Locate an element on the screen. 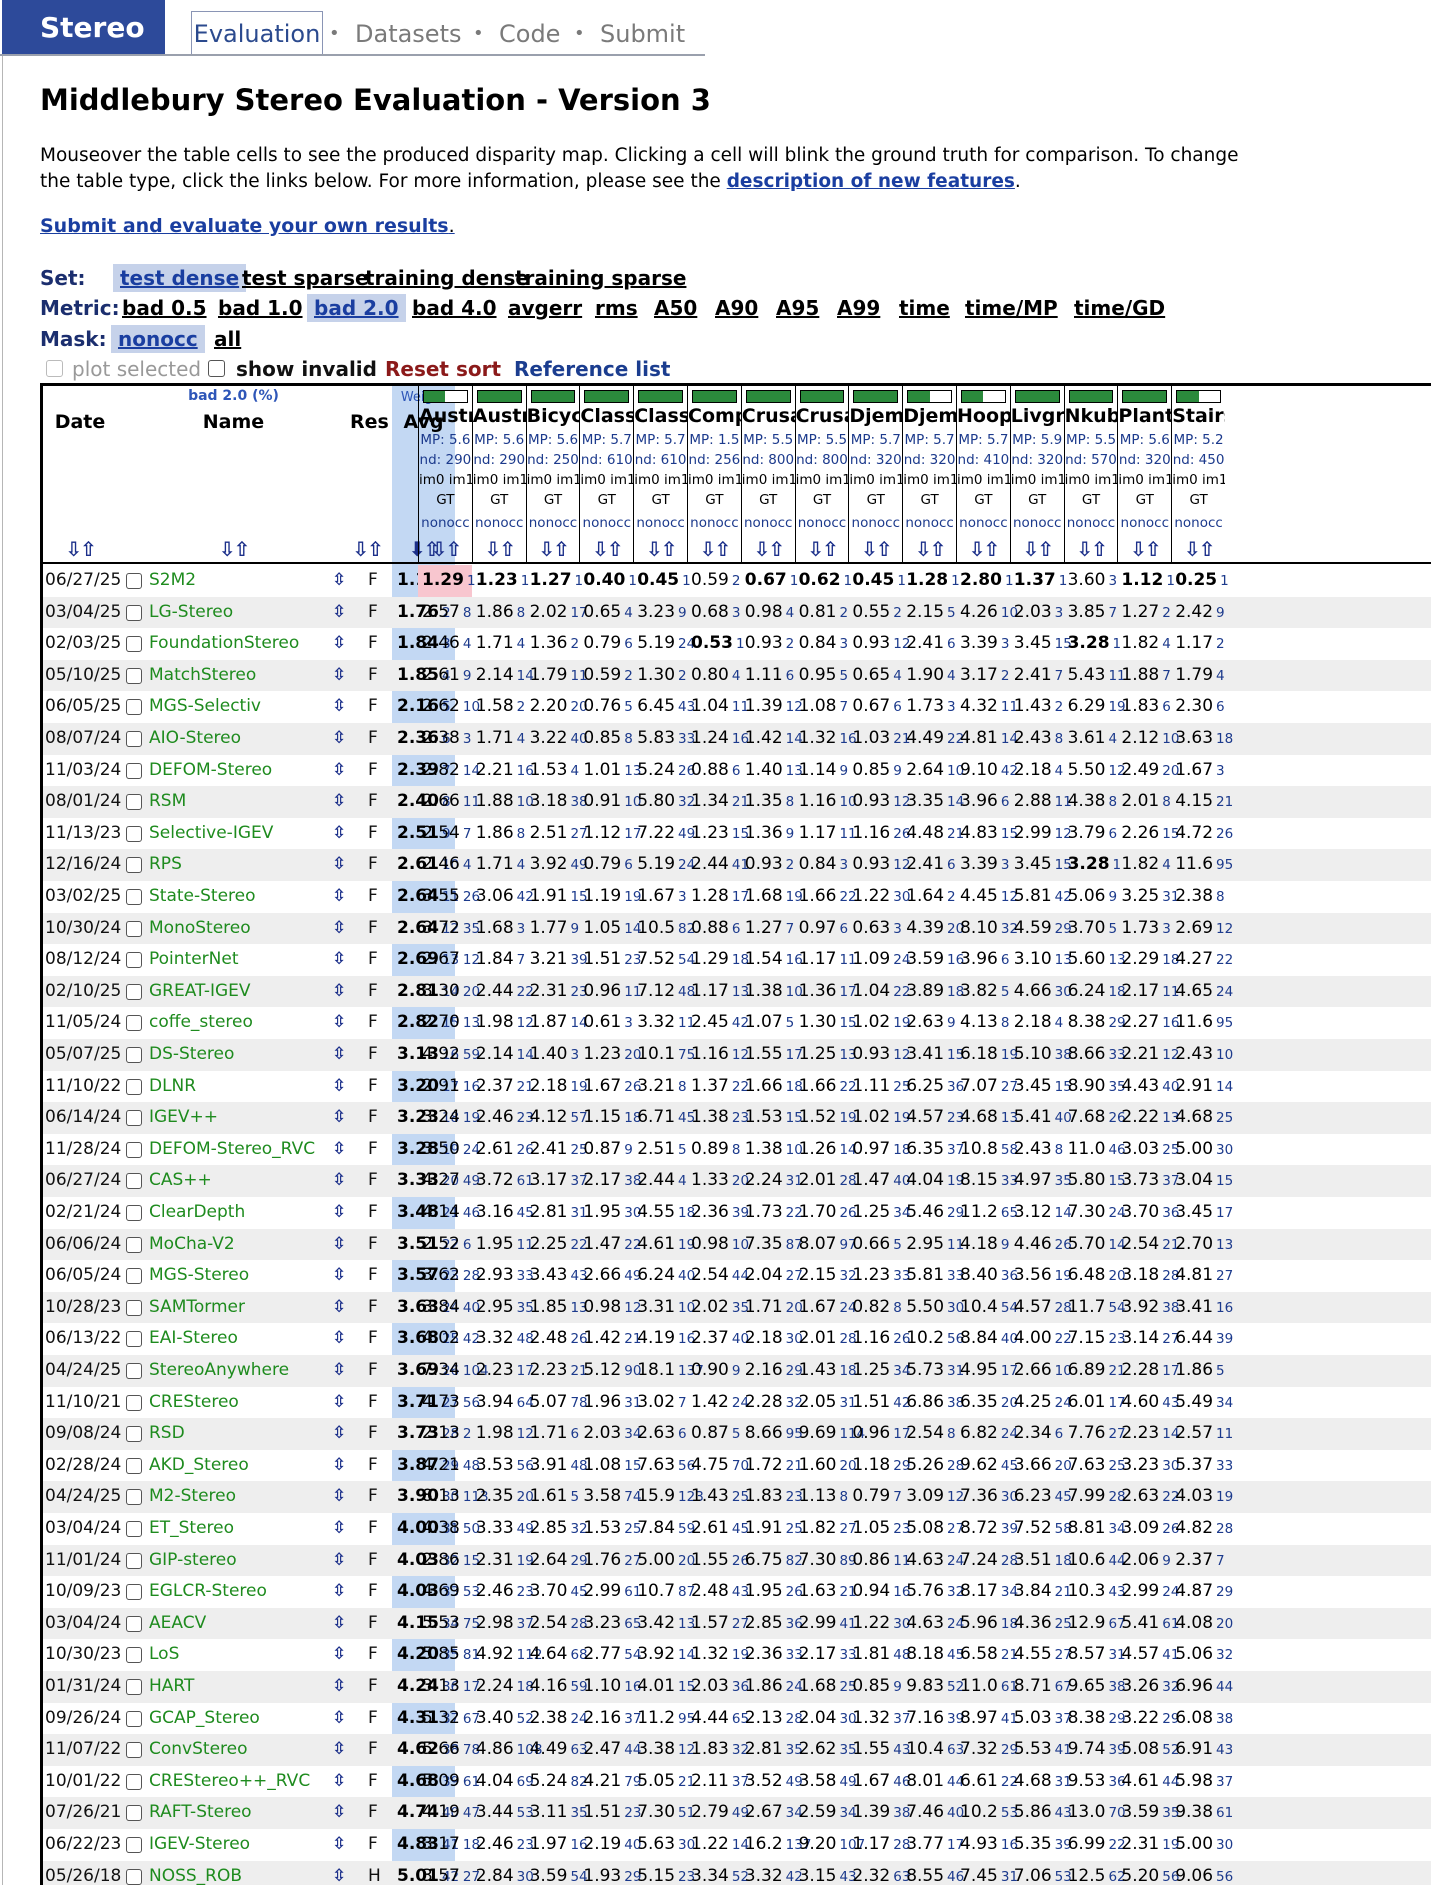  dataset-name: Class is located at coordinates (607, 416).